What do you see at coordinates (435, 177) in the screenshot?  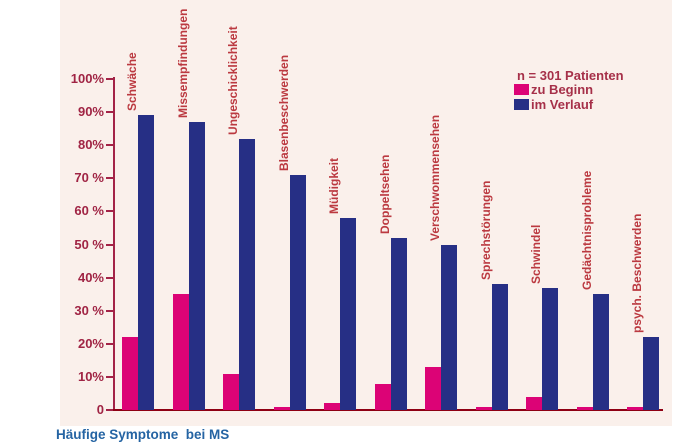 I see `category-label: Verschwommensehen` at bounding box center [435, 177].